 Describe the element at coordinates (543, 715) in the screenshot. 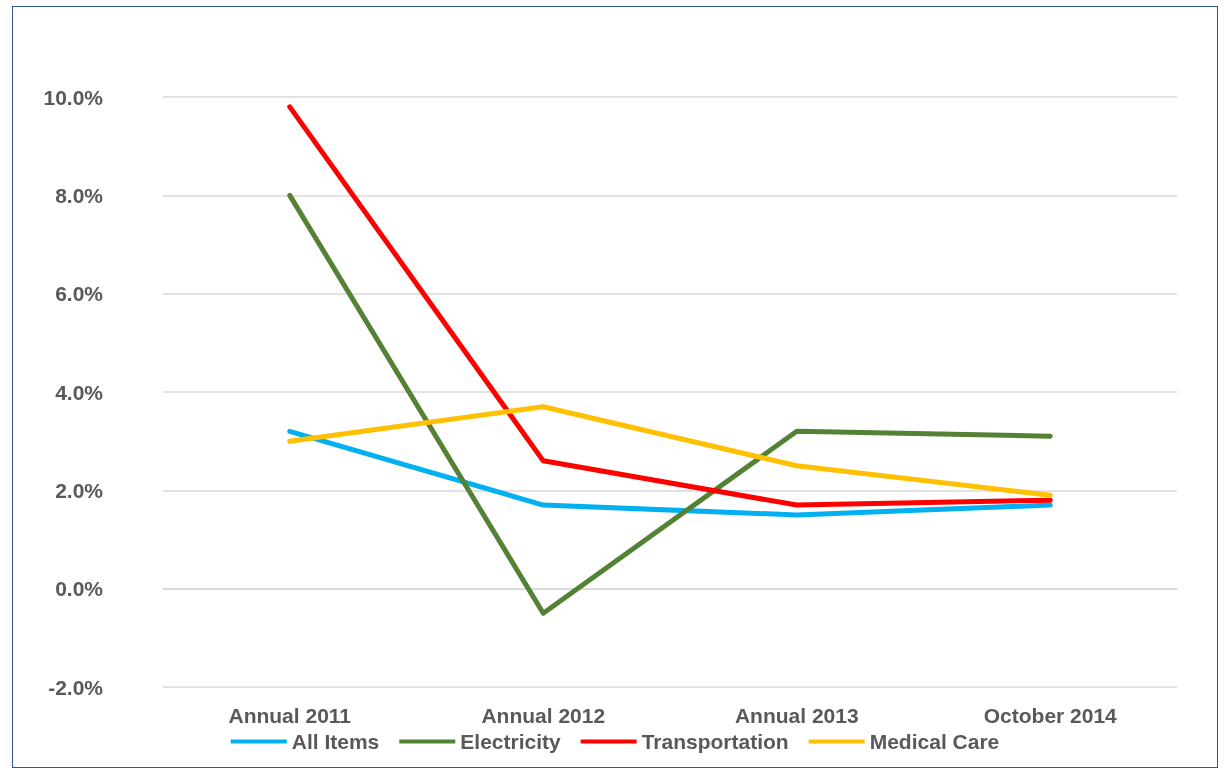

I see `x-tick-label: Annual 2012` at that location.